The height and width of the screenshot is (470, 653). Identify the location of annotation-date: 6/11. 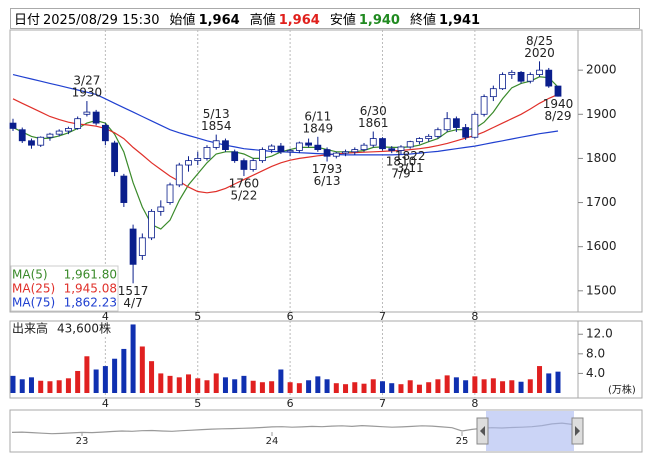
(317, 116).